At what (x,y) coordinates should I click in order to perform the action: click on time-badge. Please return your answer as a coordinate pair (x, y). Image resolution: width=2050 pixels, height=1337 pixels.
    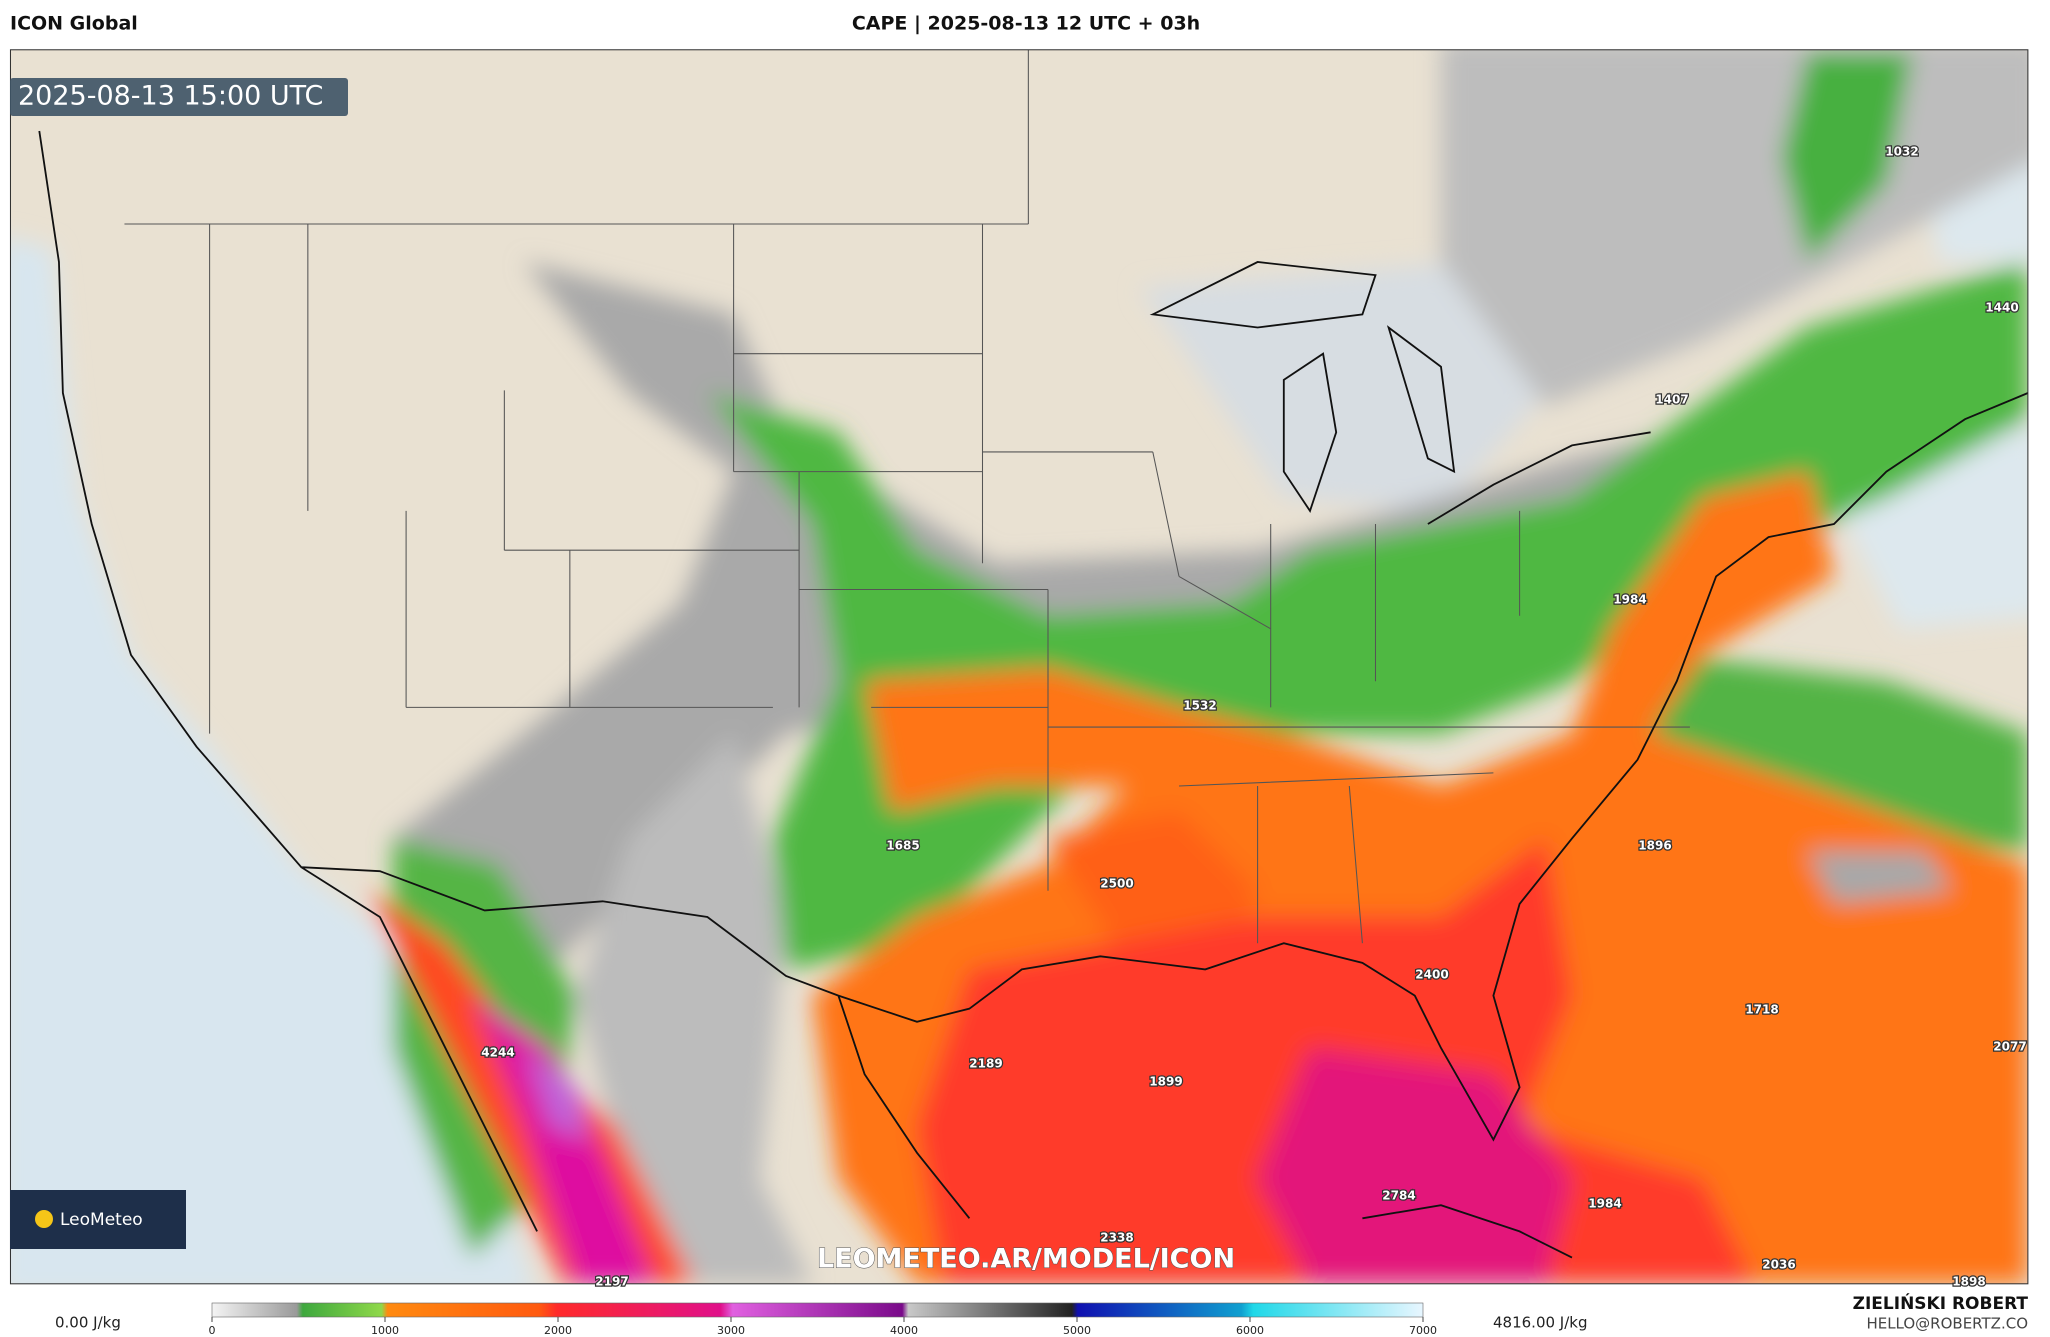
    Looking at the image, I should click on (179, 97).